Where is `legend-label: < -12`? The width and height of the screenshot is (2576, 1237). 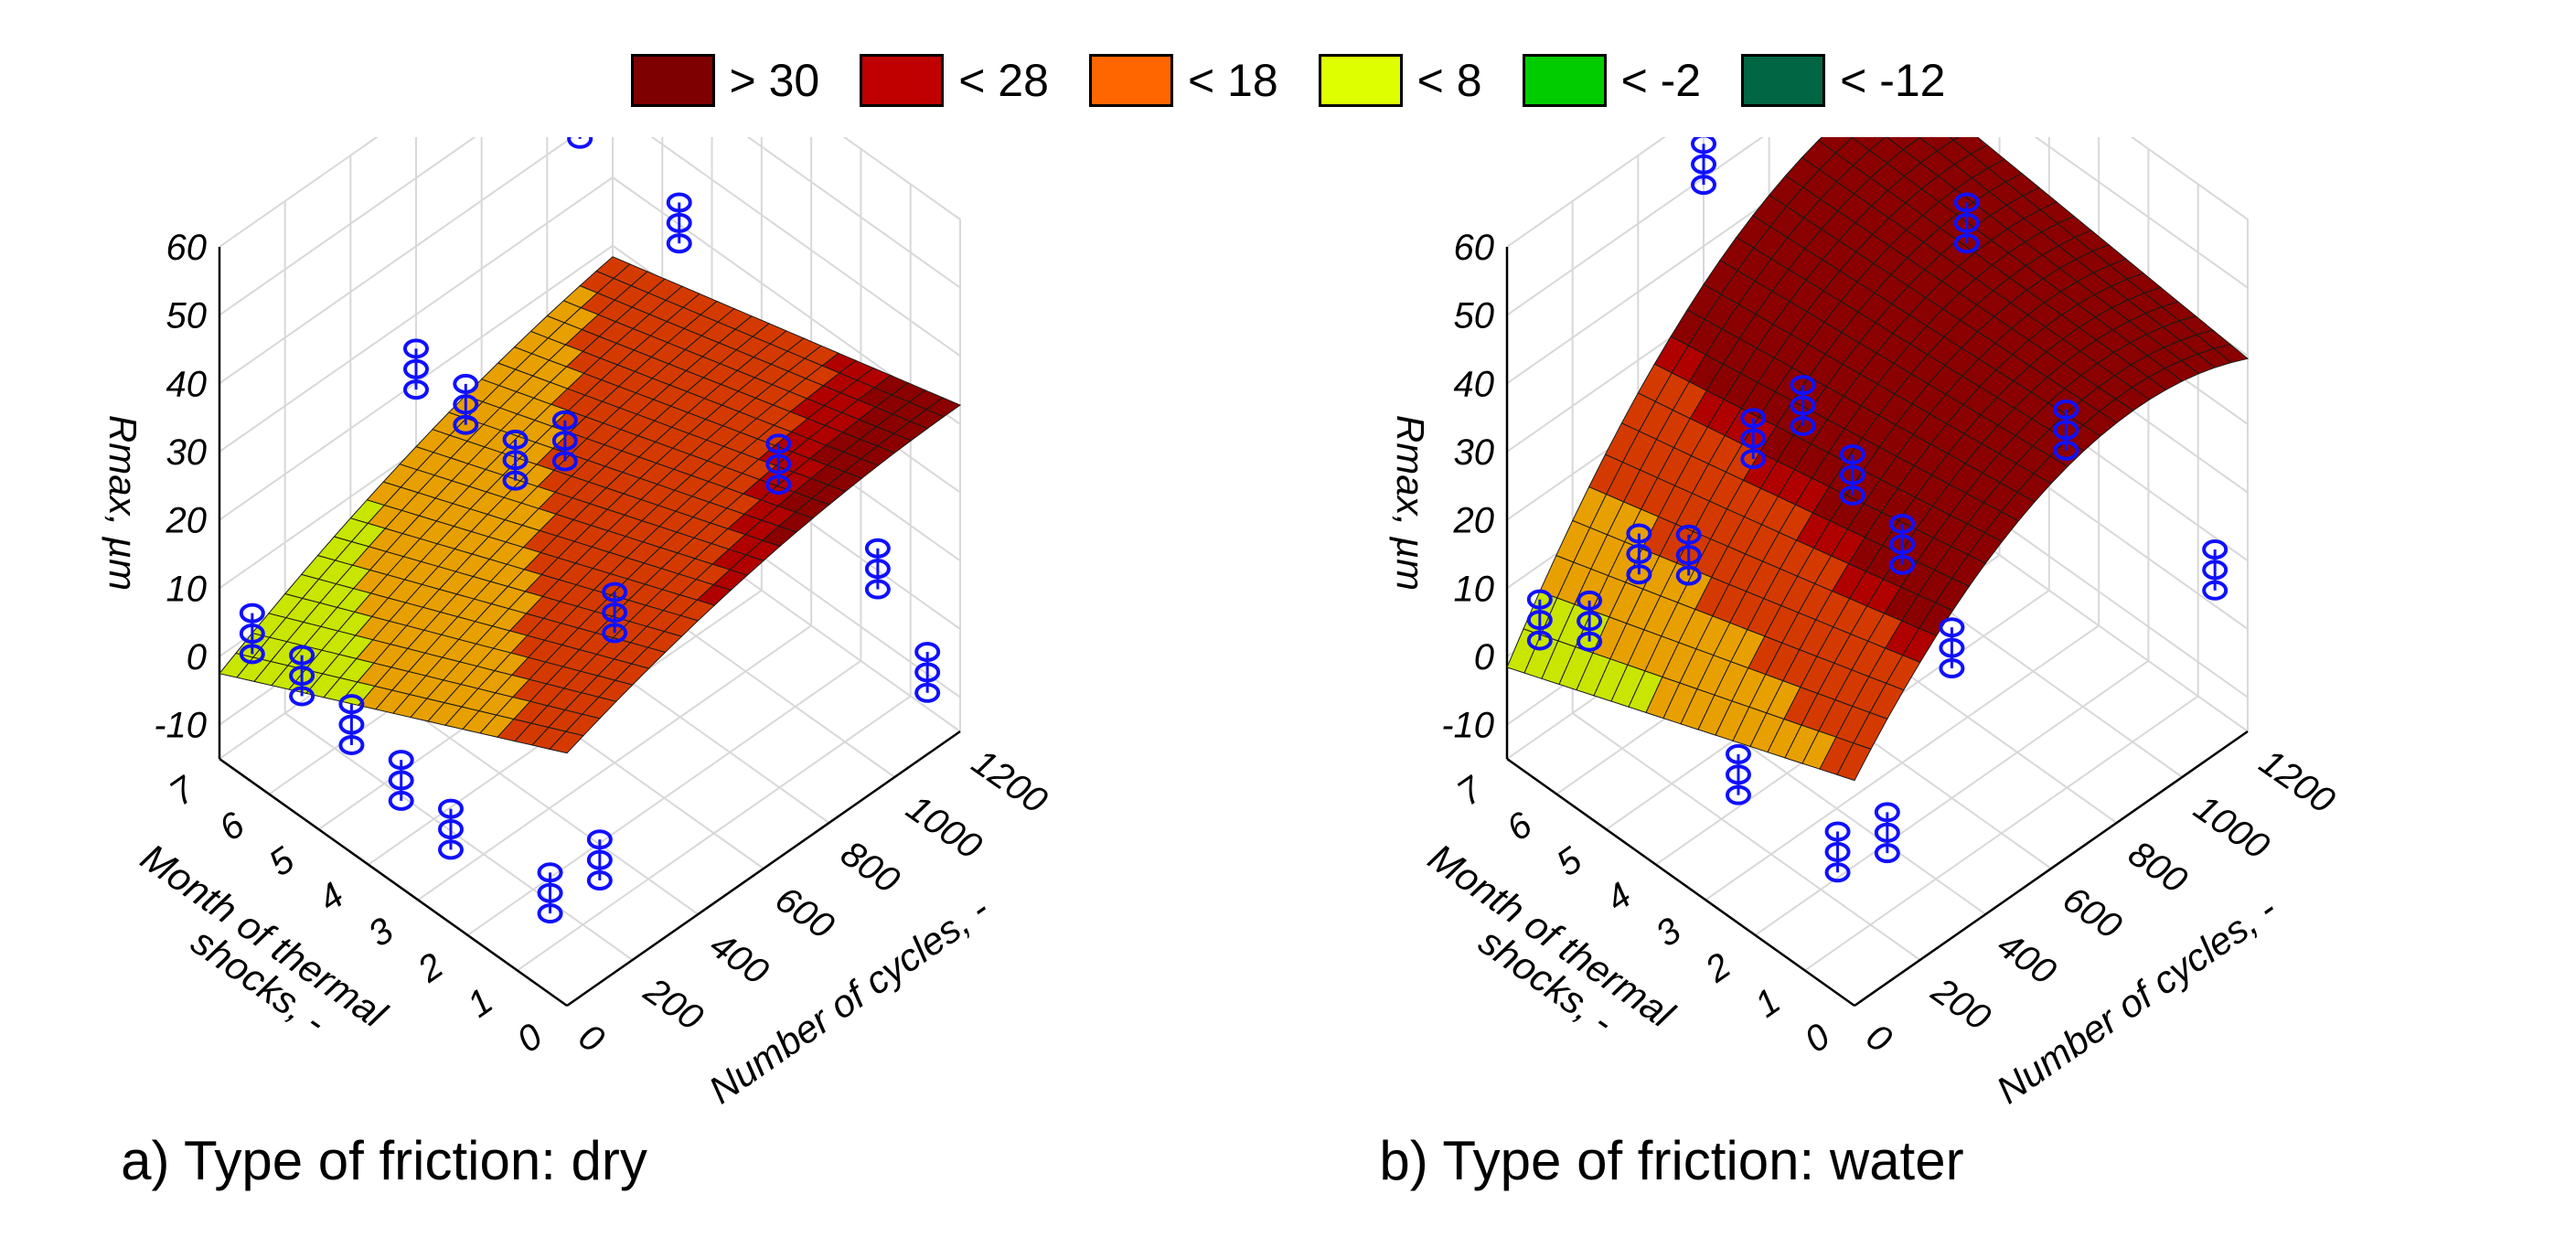
legend-label: < -12 is located at coordinates (1893, 80).